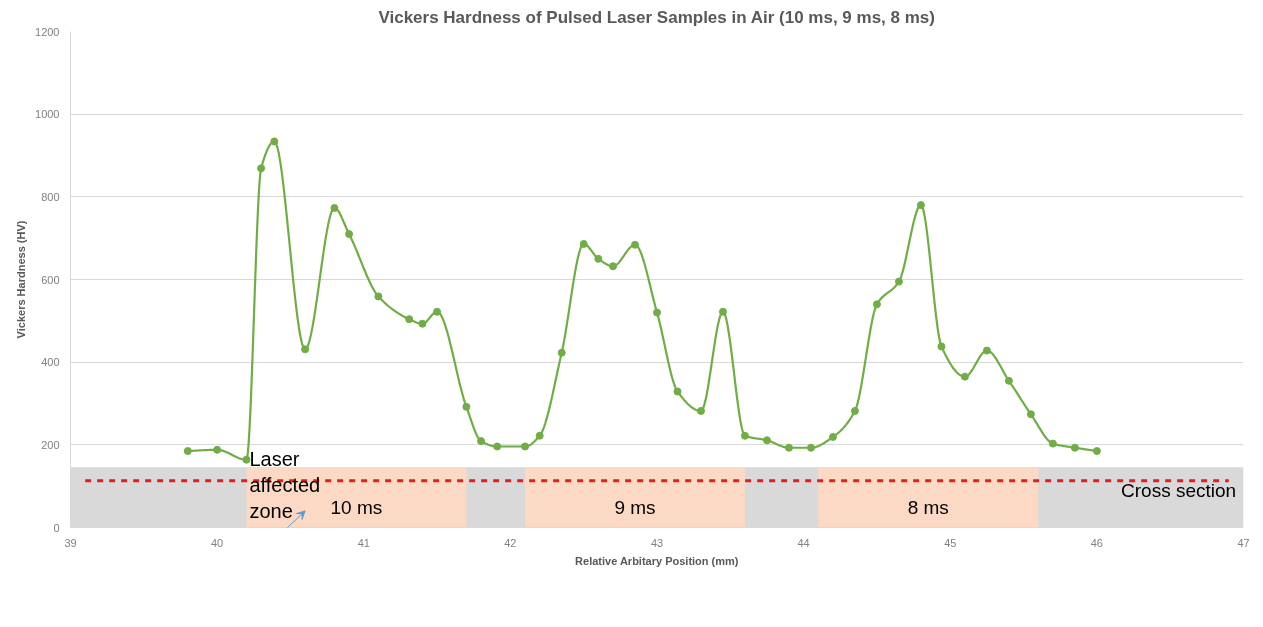 The width and height of the screenshot is (1263, 627). I want to click on y-tick-label: 400, so click(50, 362).